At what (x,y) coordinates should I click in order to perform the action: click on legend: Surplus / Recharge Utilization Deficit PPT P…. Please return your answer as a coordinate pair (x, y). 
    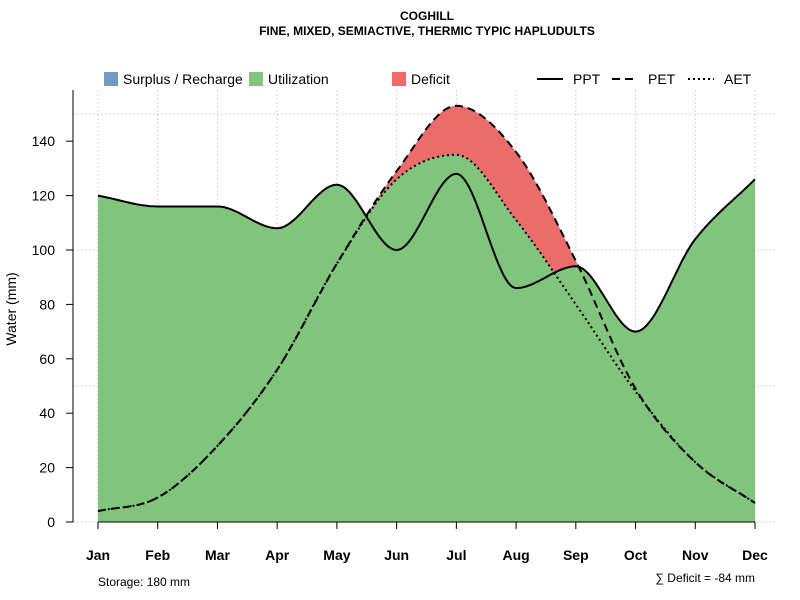
    Looking at the image, I should click on (428, 79).